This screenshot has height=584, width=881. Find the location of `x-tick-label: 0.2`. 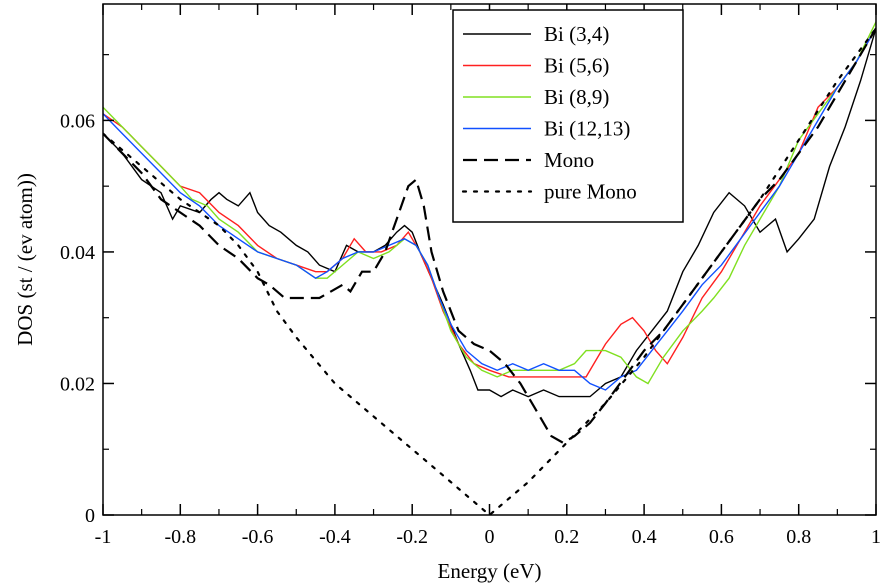

x-tick-label: 0.2 is located at coordinates (566, 537).